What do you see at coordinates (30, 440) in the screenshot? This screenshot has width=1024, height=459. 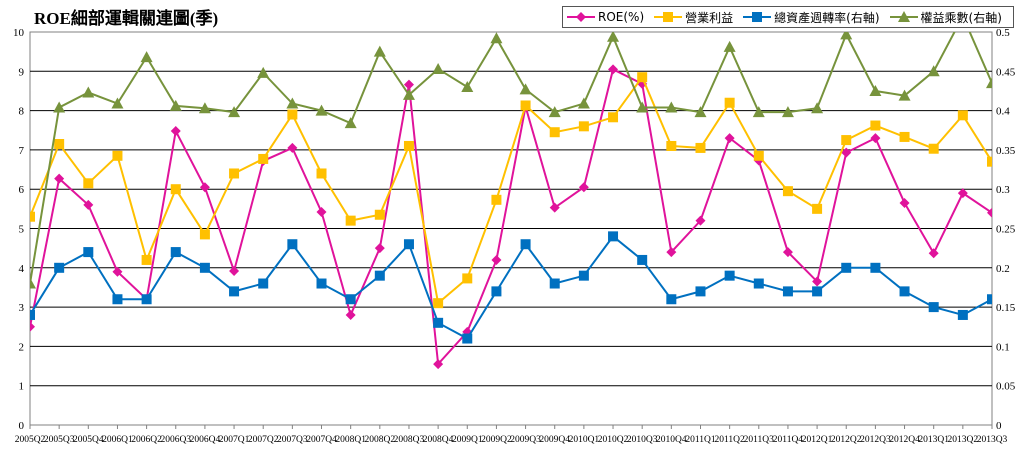 I see `x-tick-label: 2005Q2` at bounding box center [30, 440].